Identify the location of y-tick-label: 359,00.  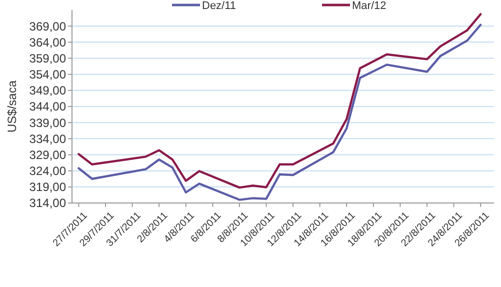
(47, 58).